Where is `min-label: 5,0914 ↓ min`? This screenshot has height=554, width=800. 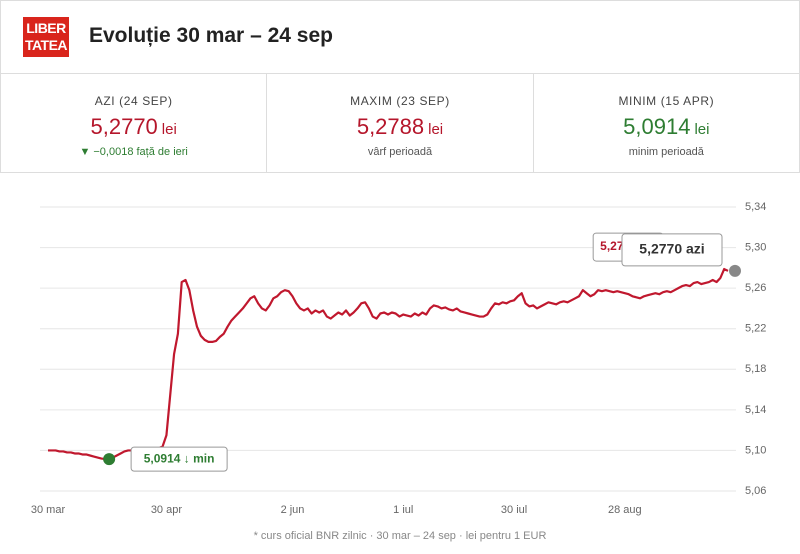 min-label: 5,0914 ↓ min is located at coordinates (179, 458).